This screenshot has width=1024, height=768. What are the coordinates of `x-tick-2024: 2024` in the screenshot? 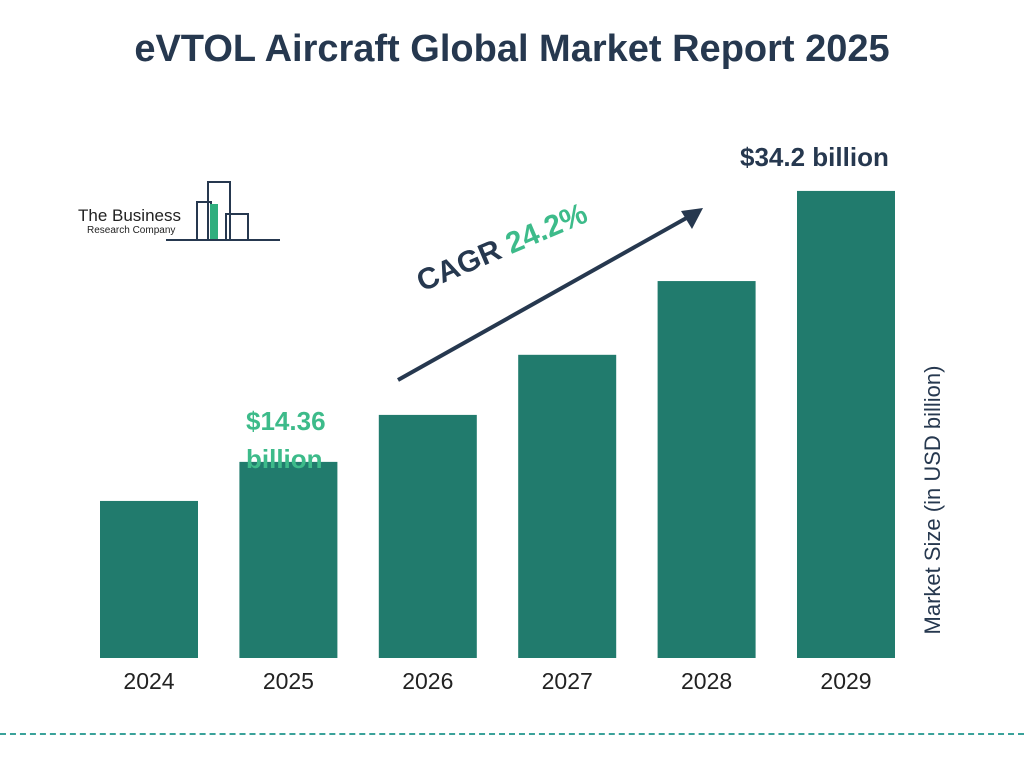 It's located at (148, 681).